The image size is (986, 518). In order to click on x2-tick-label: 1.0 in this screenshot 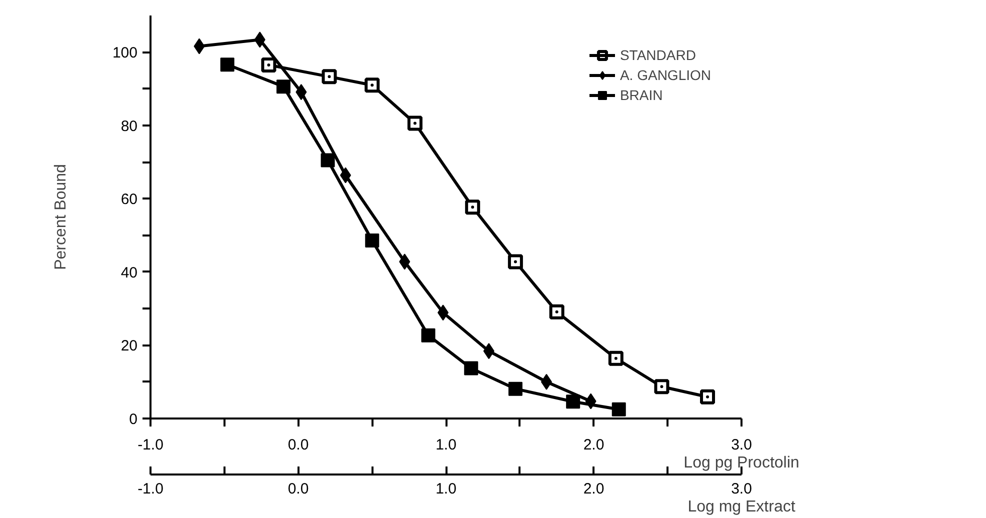, I will do `click(446, 489)`.